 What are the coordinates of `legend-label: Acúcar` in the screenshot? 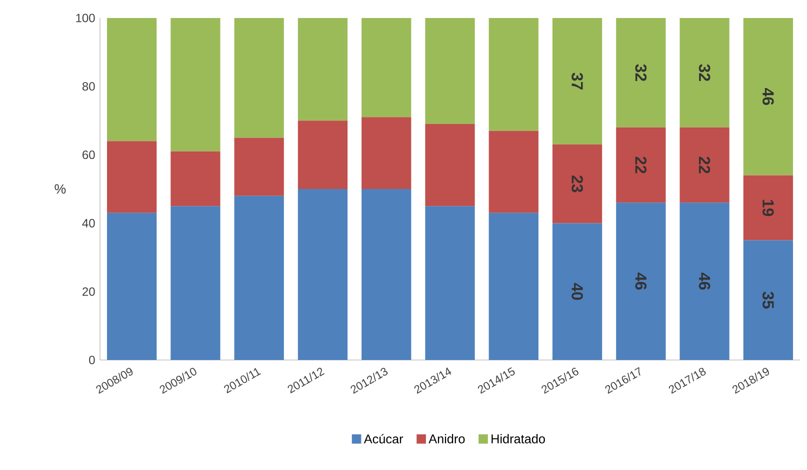 It's located at (384, 439).